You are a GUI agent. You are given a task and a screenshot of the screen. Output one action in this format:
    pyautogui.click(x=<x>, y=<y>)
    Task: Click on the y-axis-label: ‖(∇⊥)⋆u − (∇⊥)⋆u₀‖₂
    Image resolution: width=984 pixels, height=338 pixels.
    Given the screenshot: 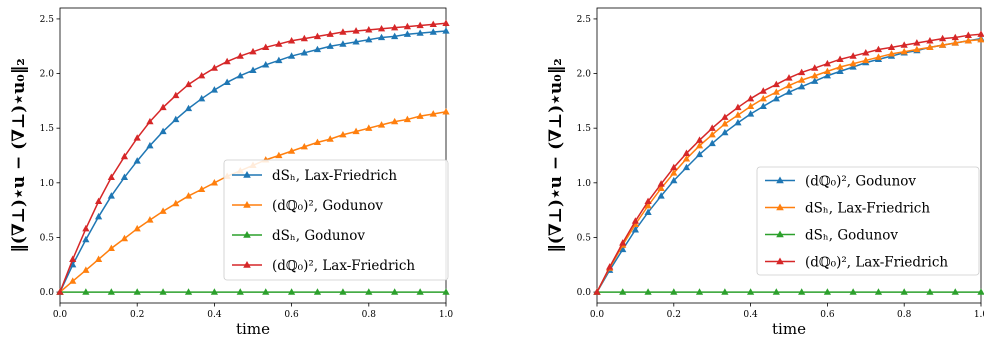 What is the action you would take?
    pyautogui.click(x=556, y=155)
    